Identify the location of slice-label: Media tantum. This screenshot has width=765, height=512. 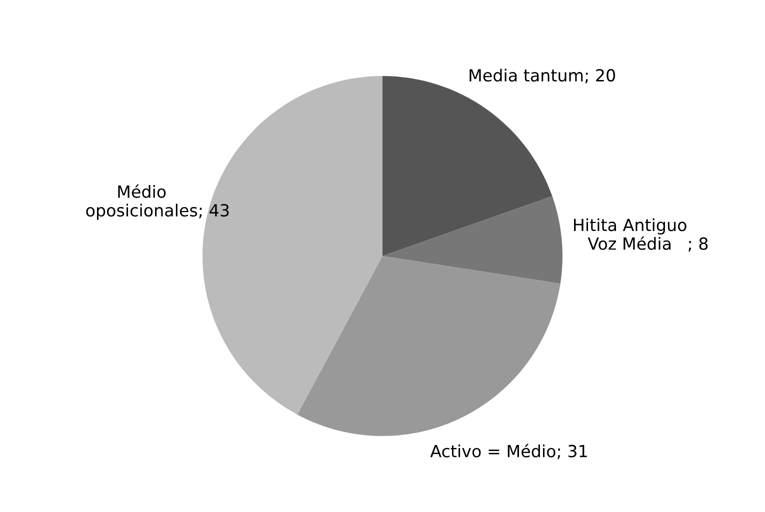
(526, 75).